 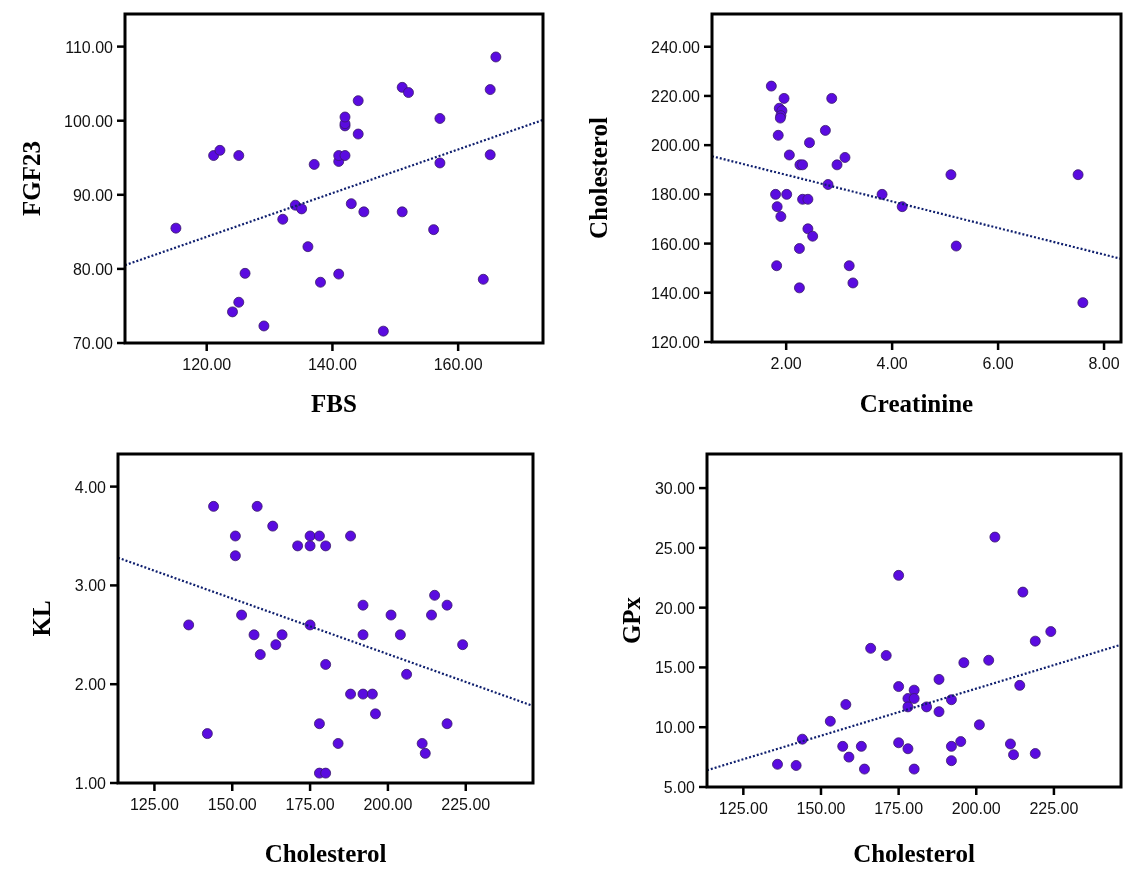 I want to click on y-tick-label: 220.00, so click(x=676, y=96).